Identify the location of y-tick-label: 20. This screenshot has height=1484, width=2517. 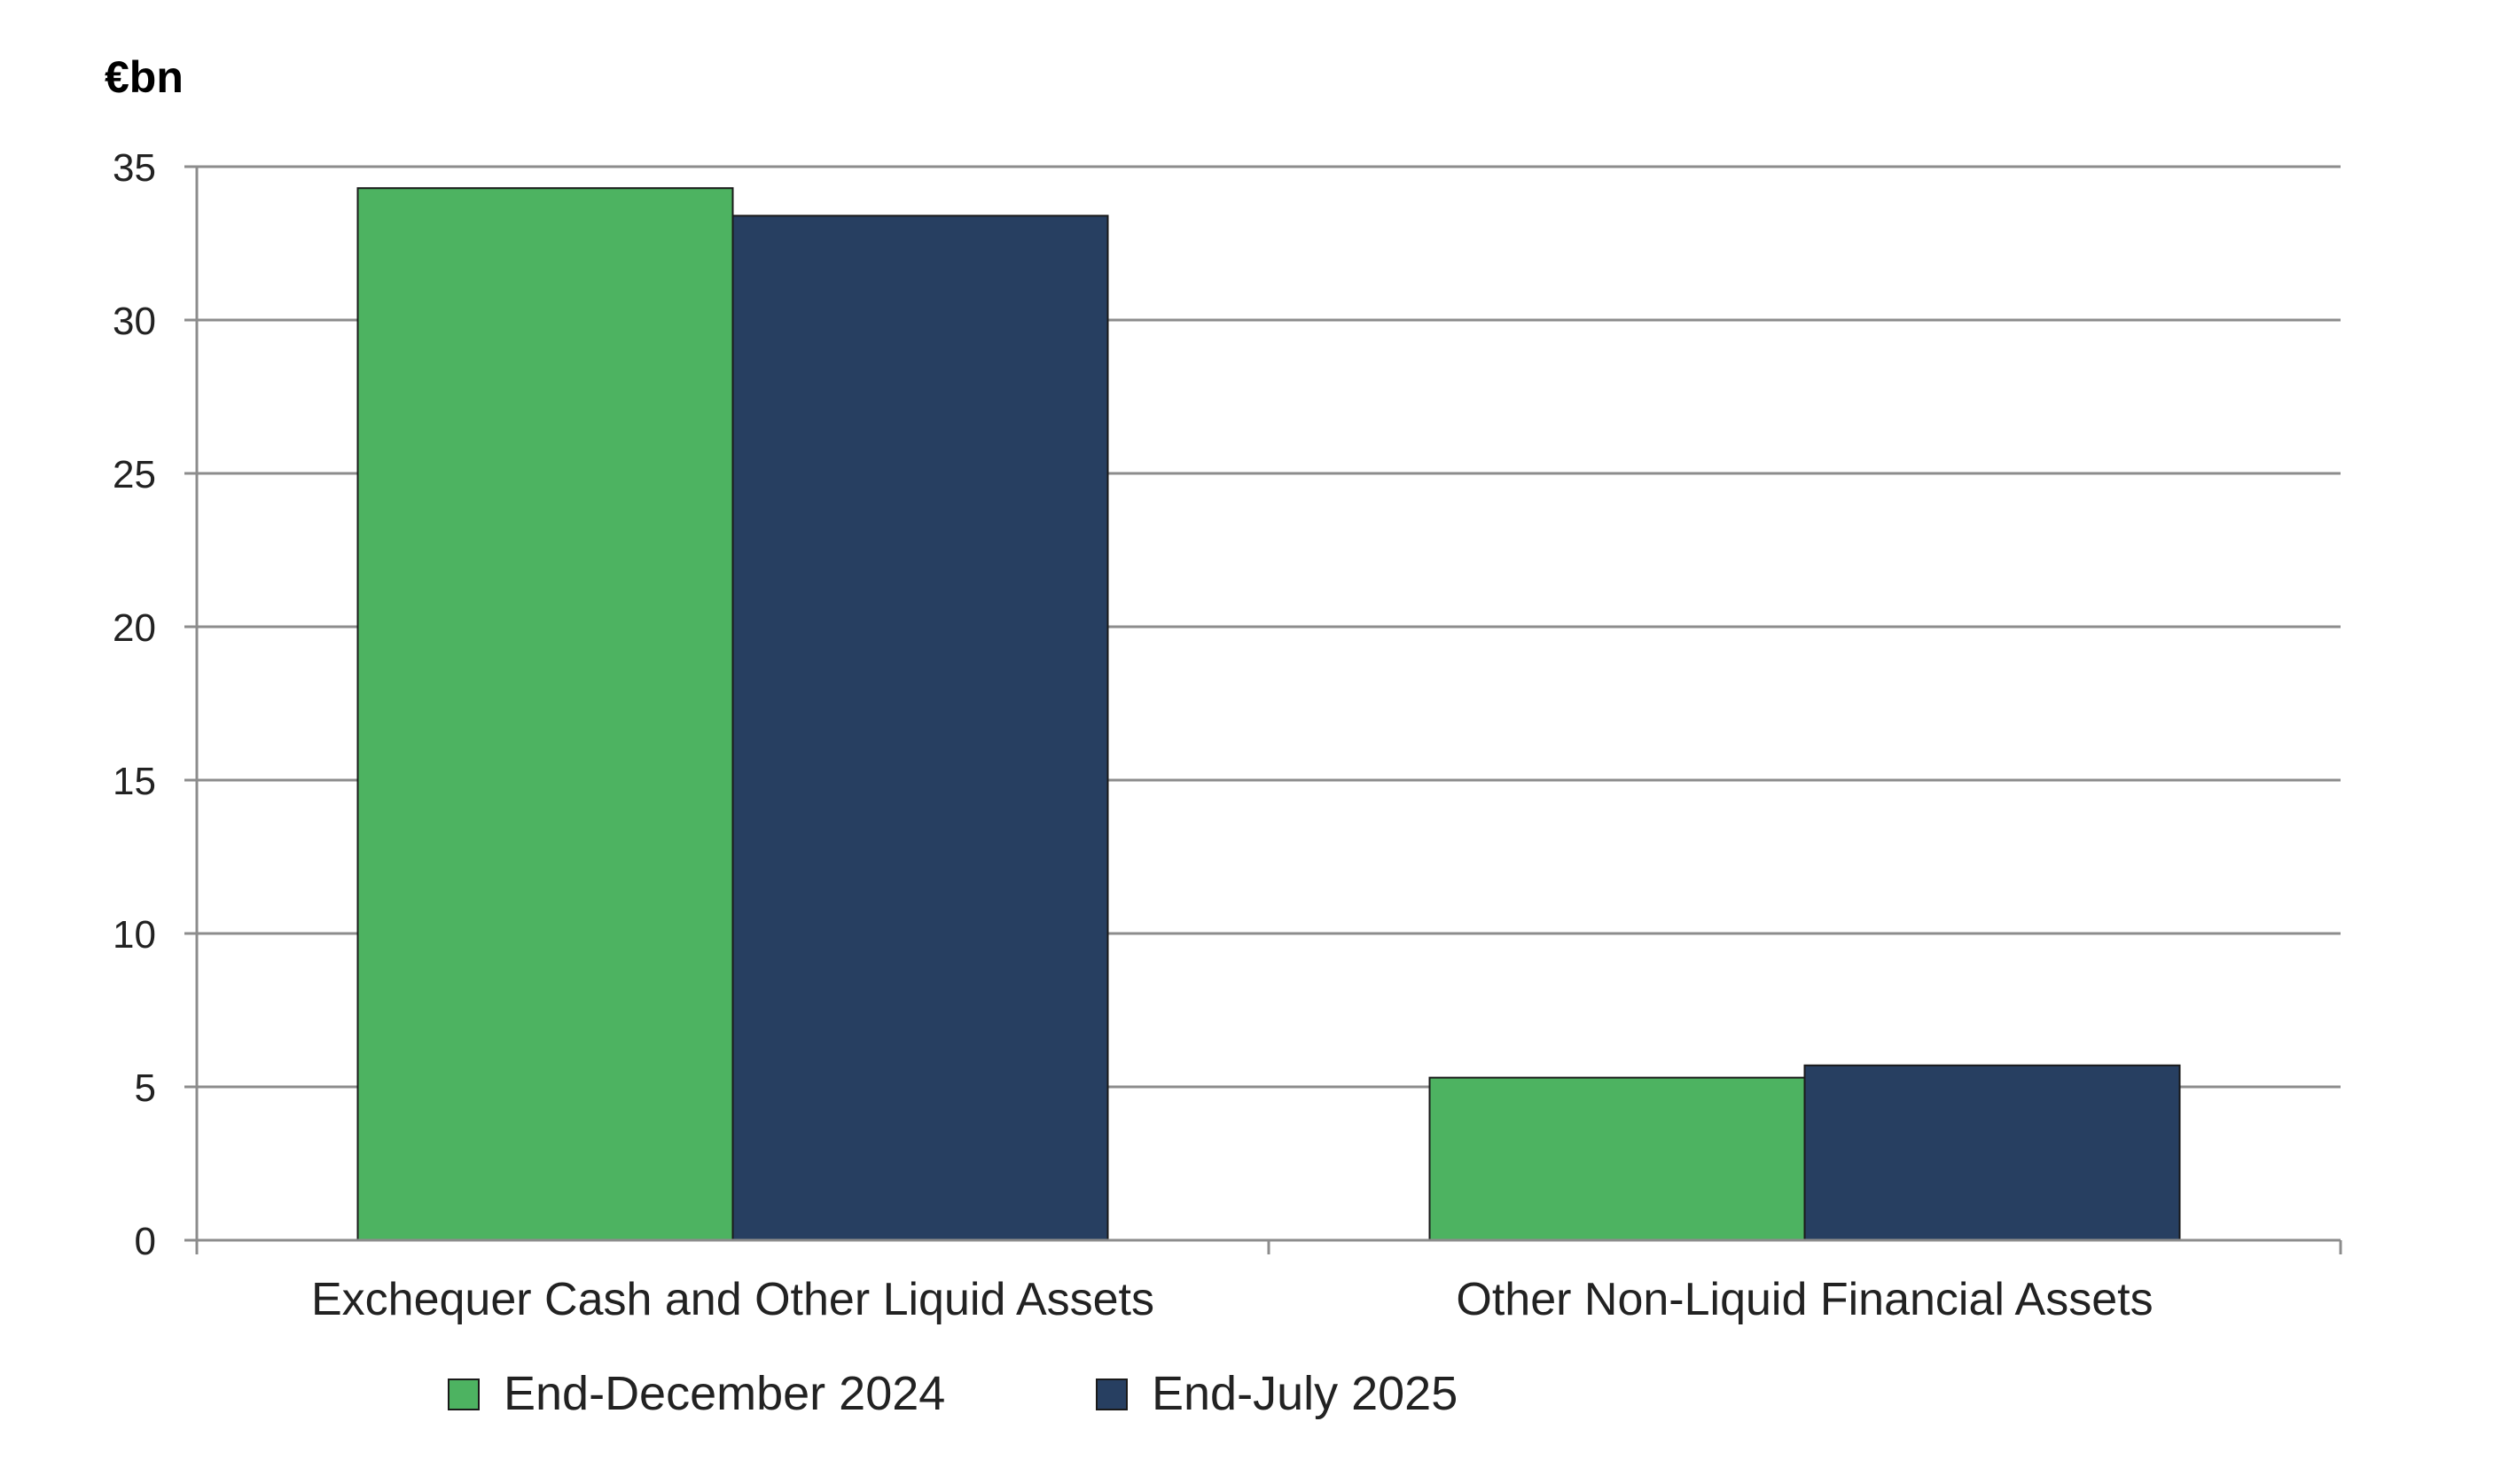
(135, 628).